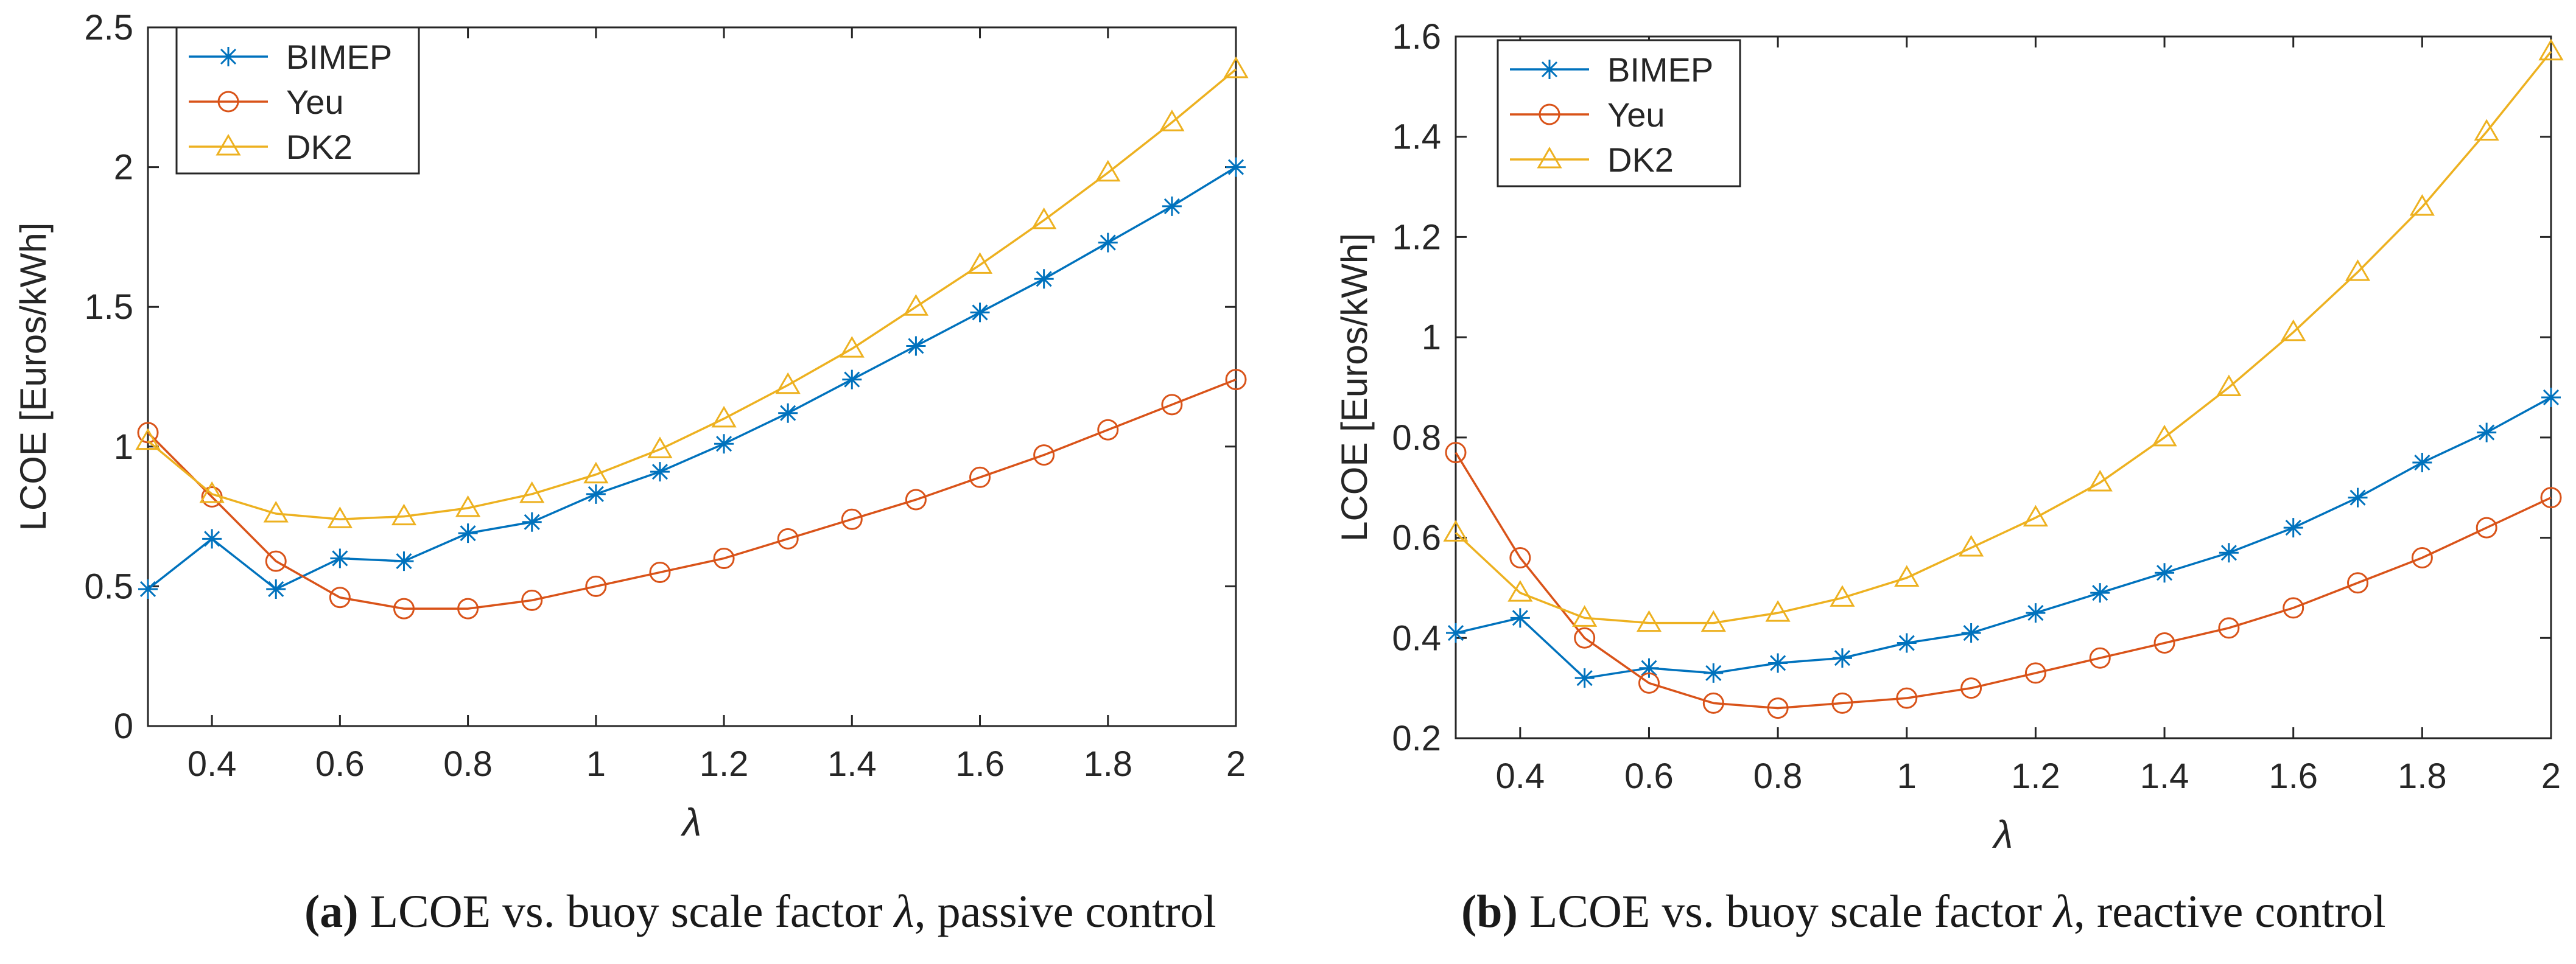  I want to click on caption-b-suffix: , reactive control, so click(2229, 911).